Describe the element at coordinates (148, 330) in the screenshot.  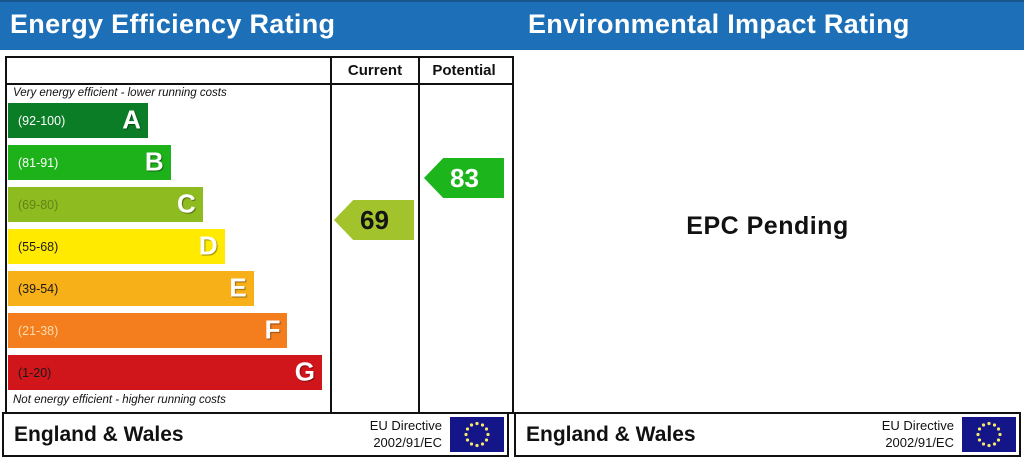
I see `band-bar-f: (21-38) F` at that location.